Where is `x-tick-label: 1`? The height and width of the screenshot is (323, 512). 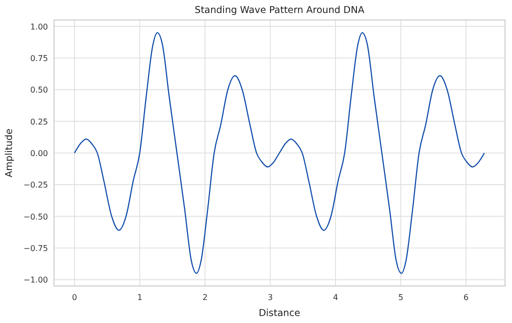
x-tick-label: 1 is located at coordinates (139, 297).